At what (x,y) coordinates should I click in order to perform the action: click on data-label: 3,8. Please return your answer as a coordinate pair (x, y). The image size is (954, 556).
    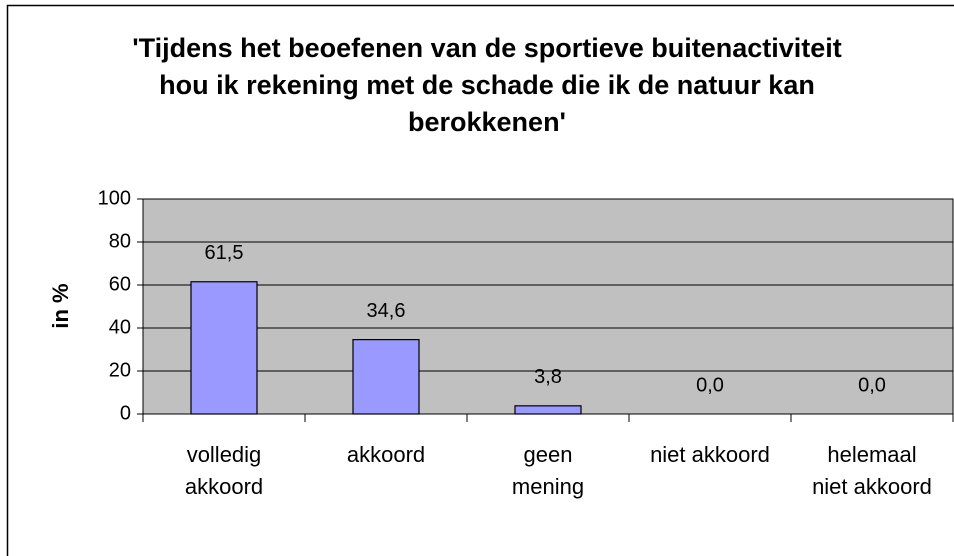
    Looking at the image, I should click on (548, 377).